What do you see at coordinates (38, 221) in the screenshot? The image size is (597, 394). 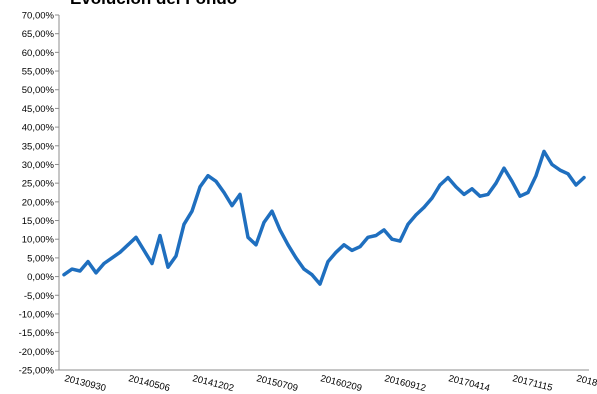 I see `y-tick-label: 15,00%` at bounding box center [38, 221].